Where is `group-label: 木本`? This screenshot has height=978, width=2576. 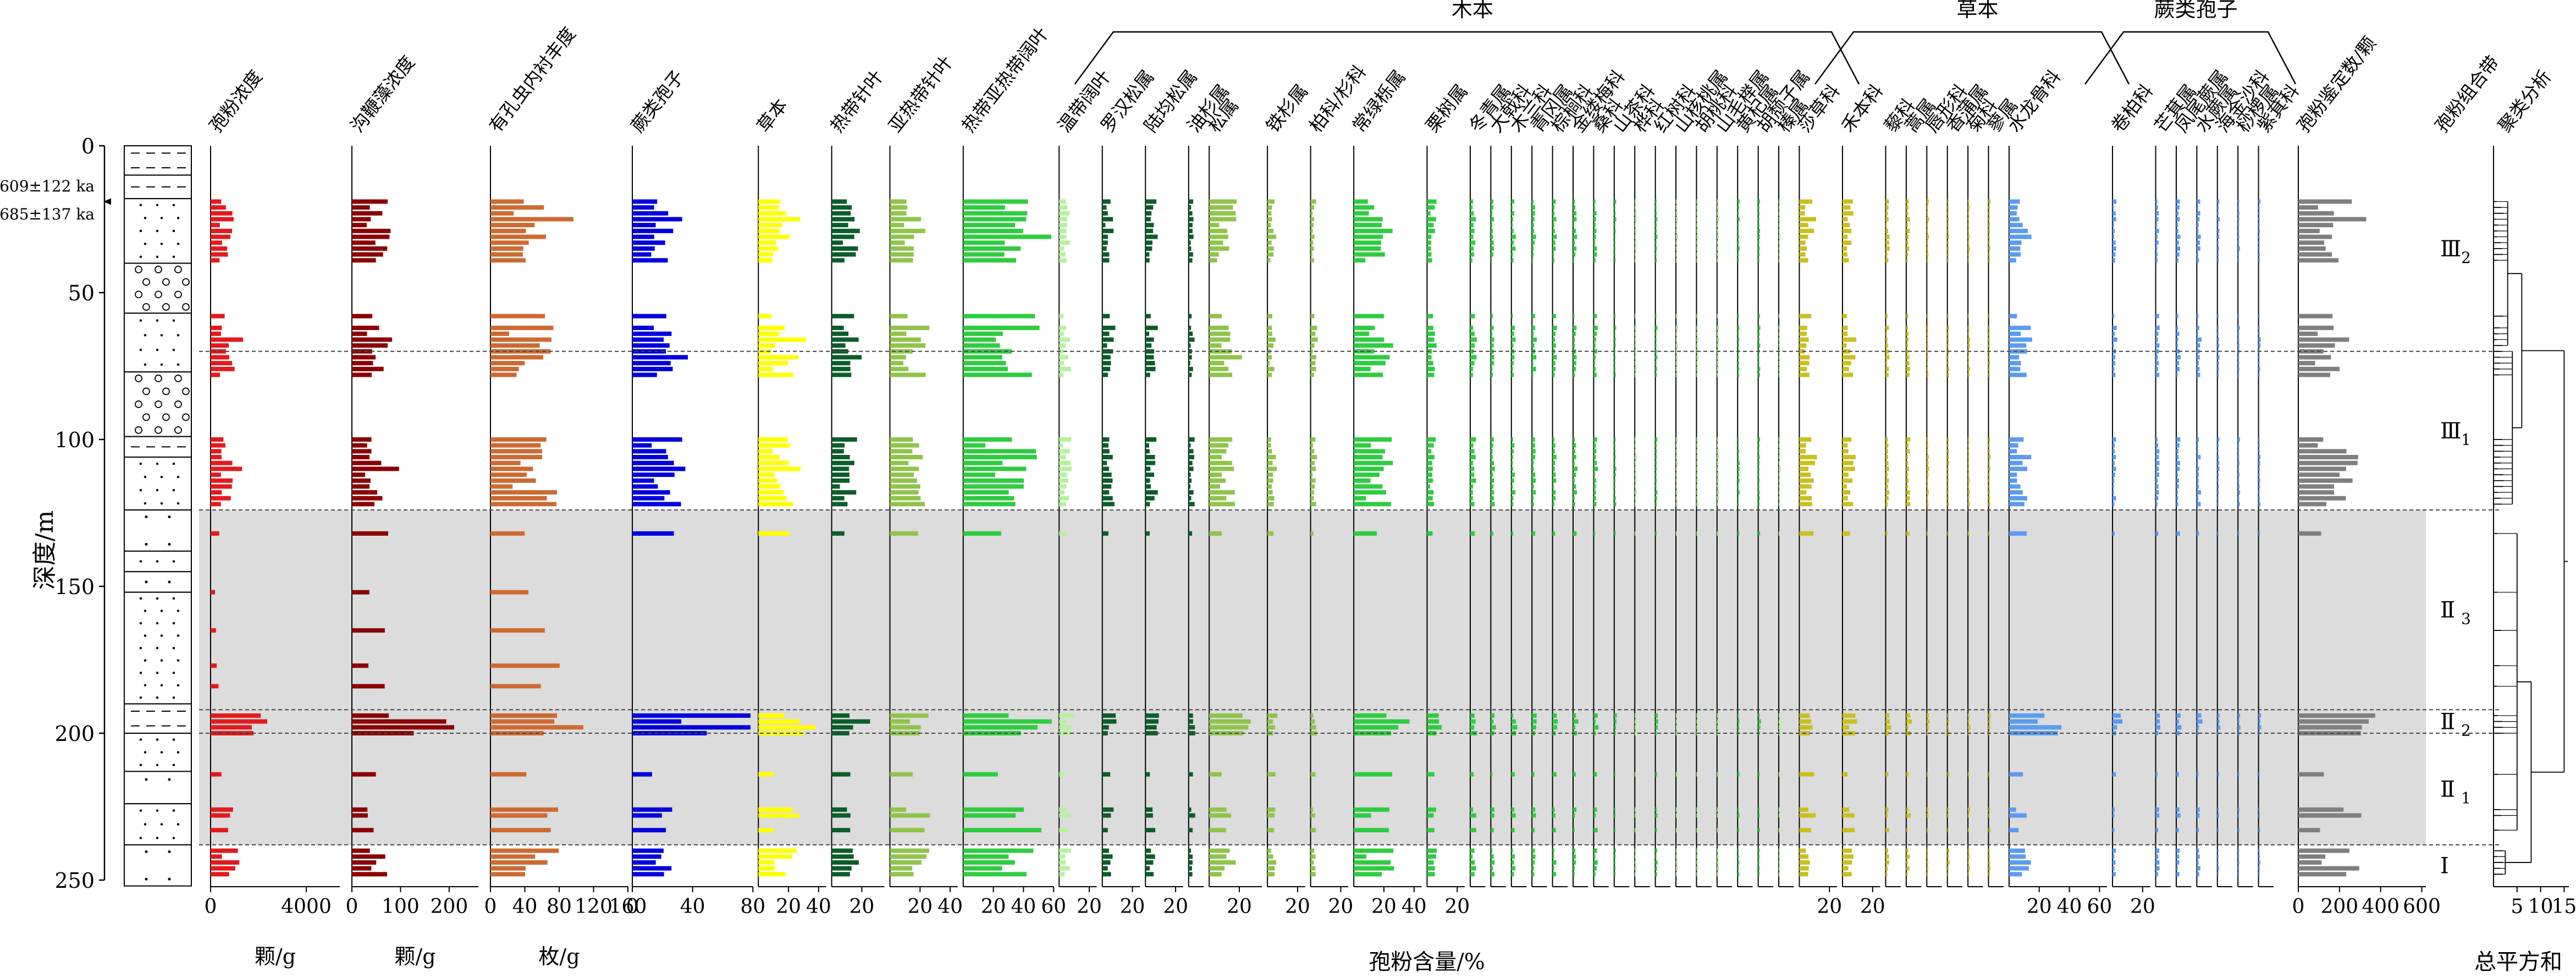 group-label: 木本 is located at coordinates (1472, 11).